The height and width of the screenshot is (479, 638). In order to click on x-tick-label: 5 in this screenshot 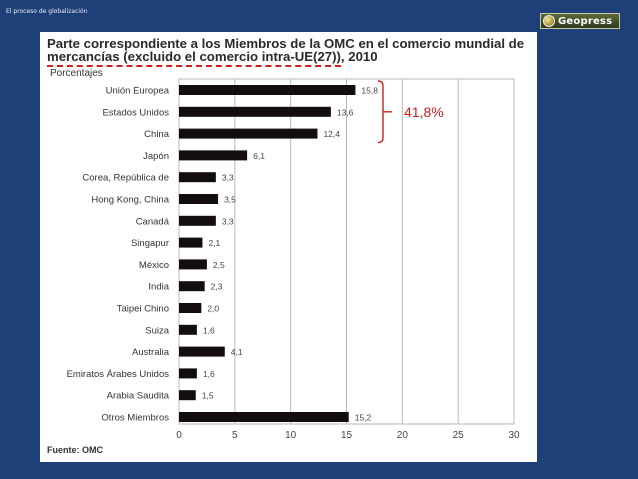, I will do `click(235, 435)`.